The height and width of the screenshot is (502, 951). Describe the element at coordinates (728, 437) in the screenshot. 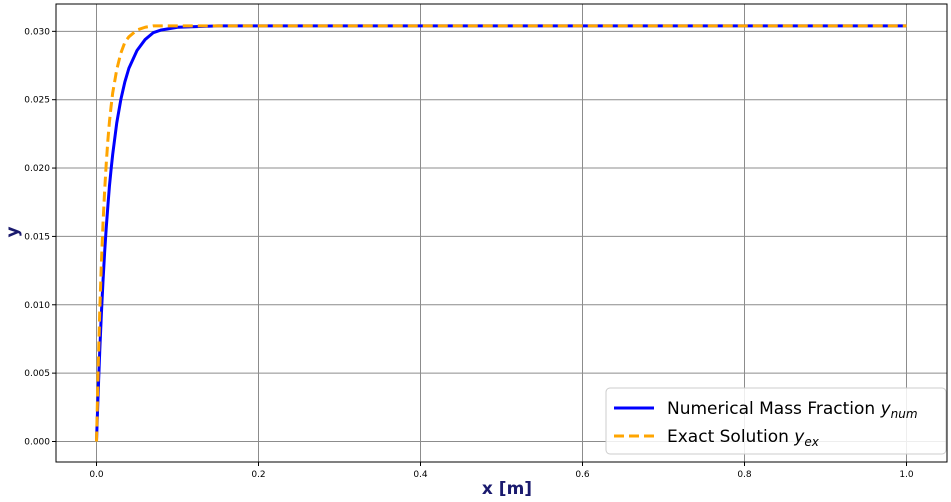

I see `legend-name-exact: Exact Solution` at that location.